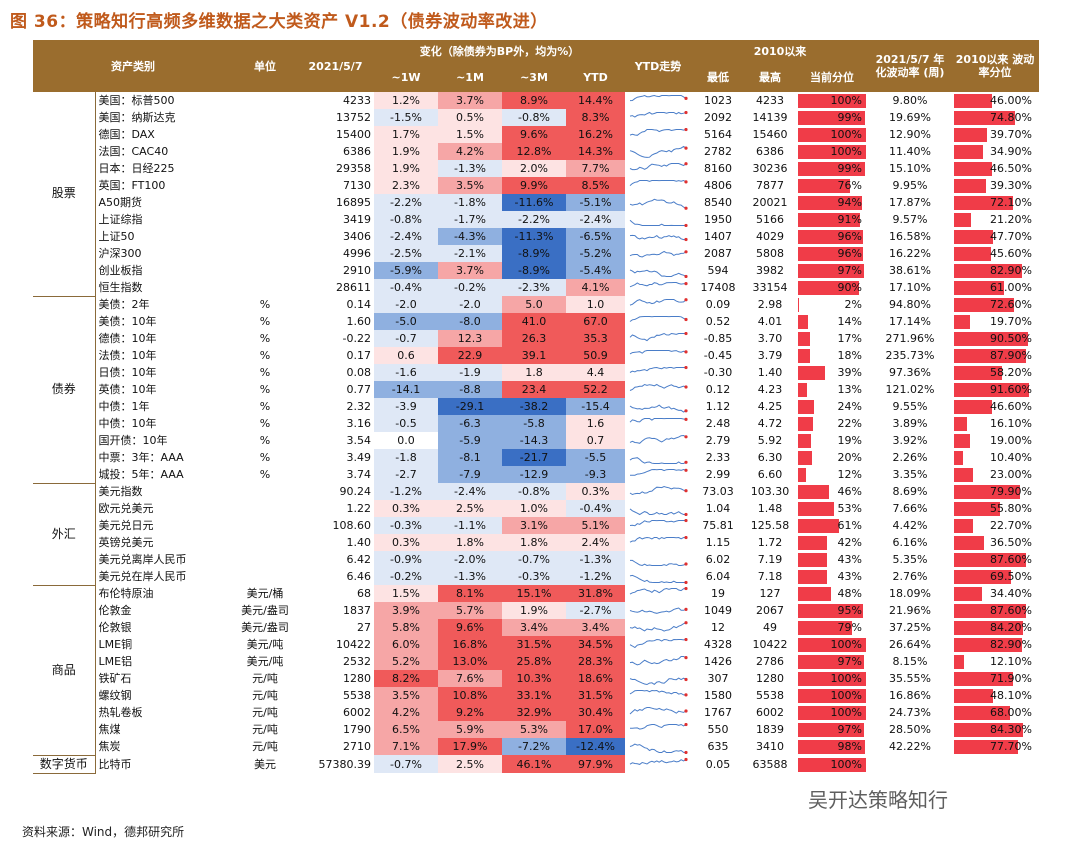  Describe the element at coordinates (770, 610) in the screenshot. I see `high-value: 2067` at that location.